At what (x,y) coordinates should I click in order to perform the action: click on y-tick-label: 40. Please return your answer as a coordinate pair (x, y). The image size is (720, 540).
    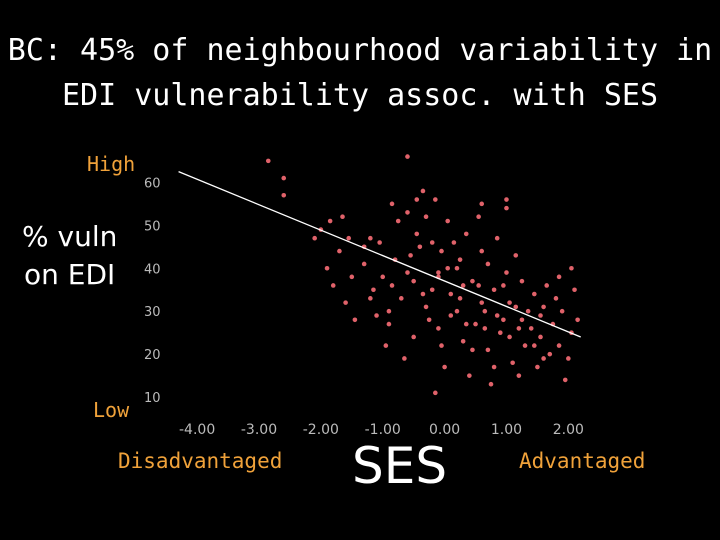
    Looking at the image, I should click on (152, 269).